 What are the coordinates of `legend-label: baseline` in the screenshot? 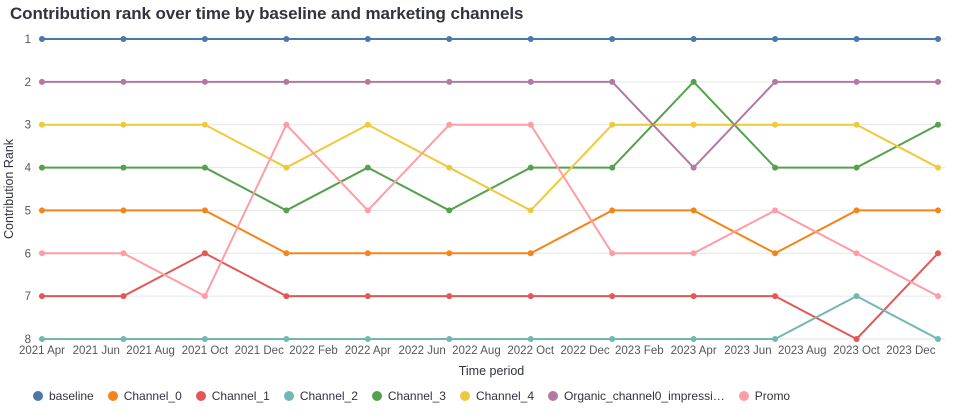 It's located at (71, 396).